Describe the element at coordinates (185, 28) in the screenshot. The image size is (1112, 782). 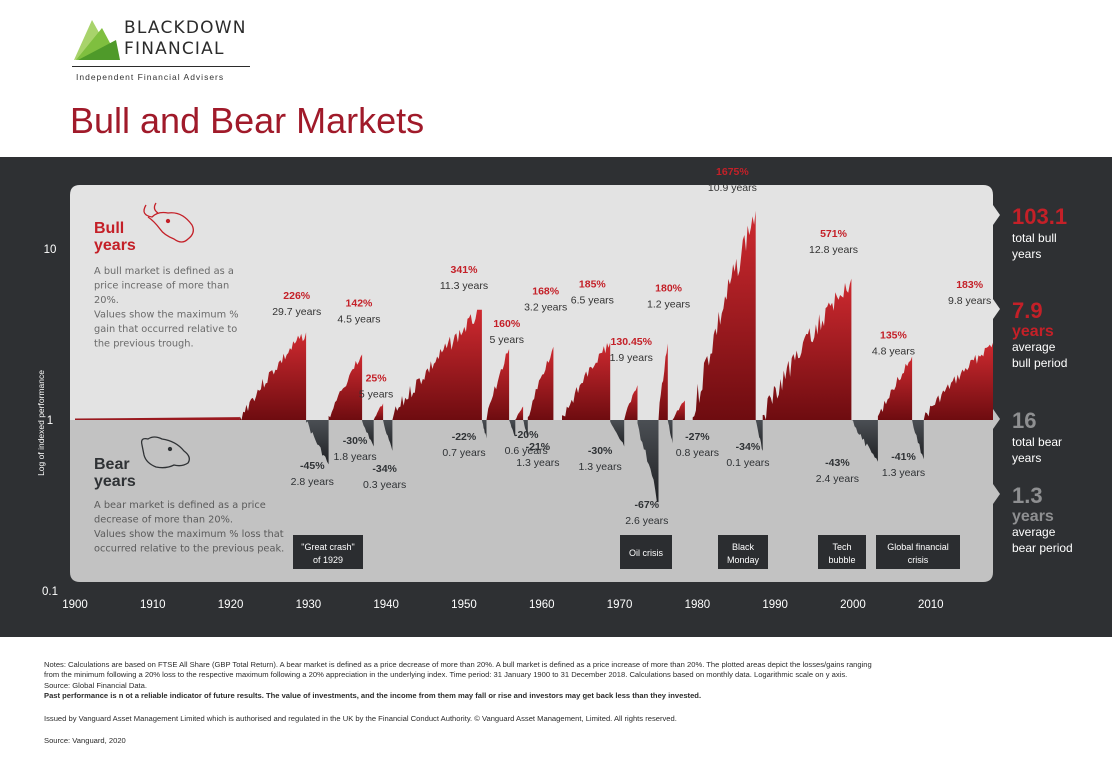
I see `logo-line-1: BLACKDOWN` at that location.